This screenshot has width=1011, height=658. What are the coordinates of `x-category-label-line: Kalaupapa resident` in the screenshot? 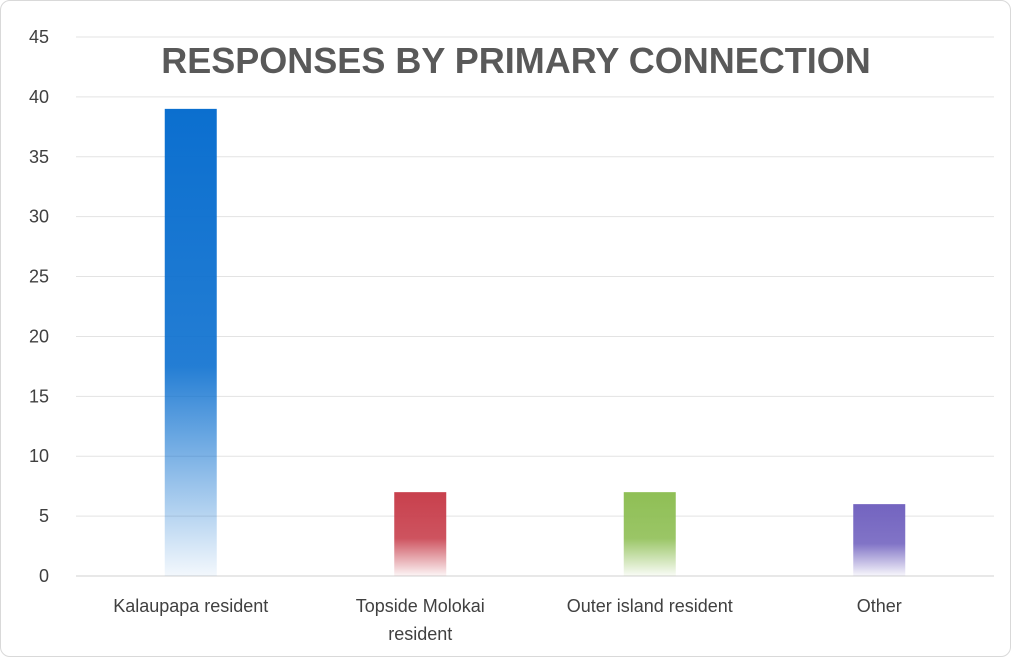 It's located at (190, 606).